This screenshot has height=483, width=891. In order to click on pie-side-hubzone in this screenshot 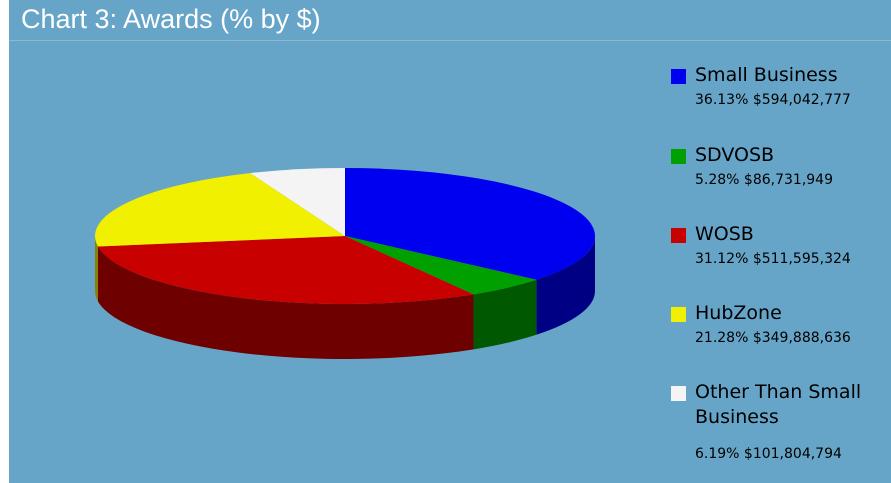, I will do `click(96, 269)`.